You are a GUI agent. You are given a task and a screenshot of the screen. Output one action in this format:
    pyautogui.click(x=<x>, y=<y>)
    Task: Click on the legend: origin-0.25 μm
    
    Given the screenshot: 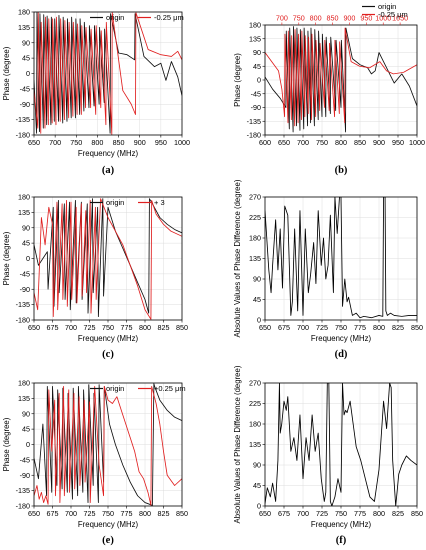 What is the action you would take?
    pyautogui.click(x=385, y=10)
    